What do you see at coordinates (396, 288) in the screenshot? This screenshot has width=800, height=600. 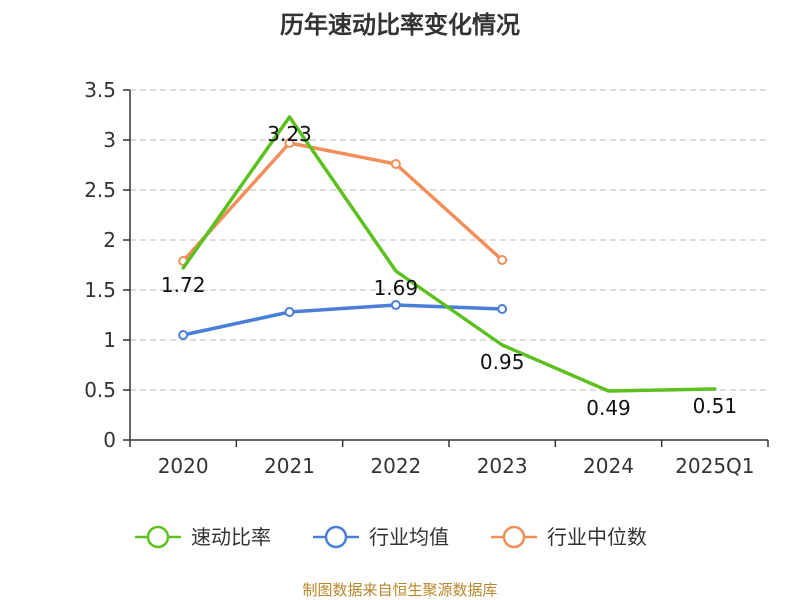 I see `data-label: 1.69` at bounding box center [396, 288].